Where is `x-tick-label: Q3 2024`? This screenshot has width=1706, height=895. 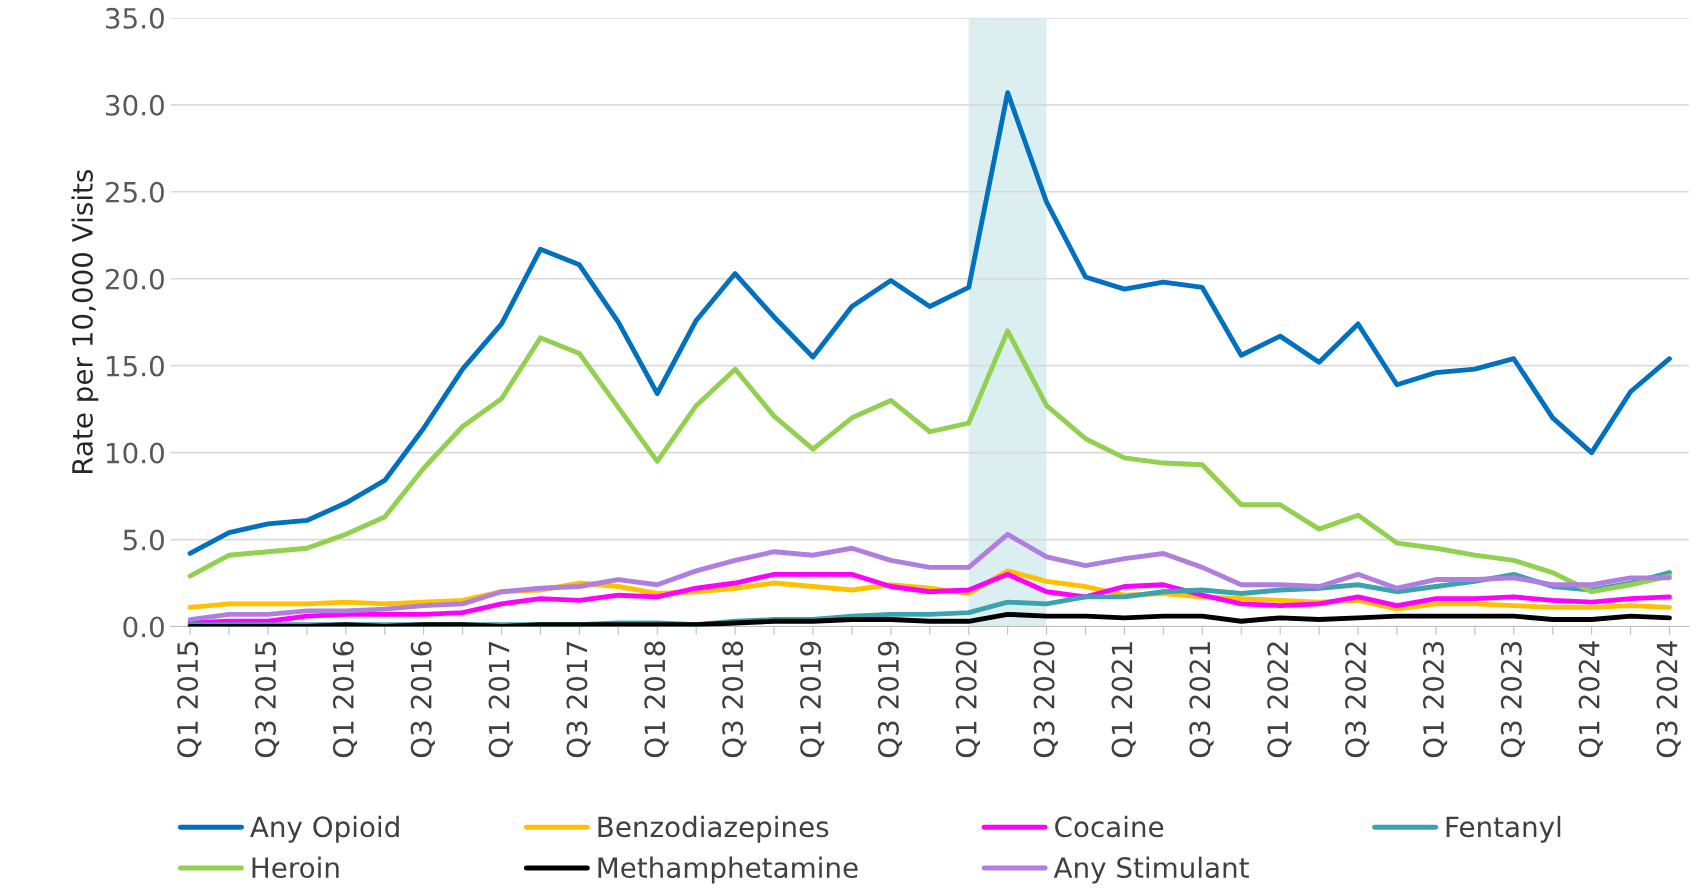
x-tick-label: Q3 2024 is located at coordinates (1668, 699).